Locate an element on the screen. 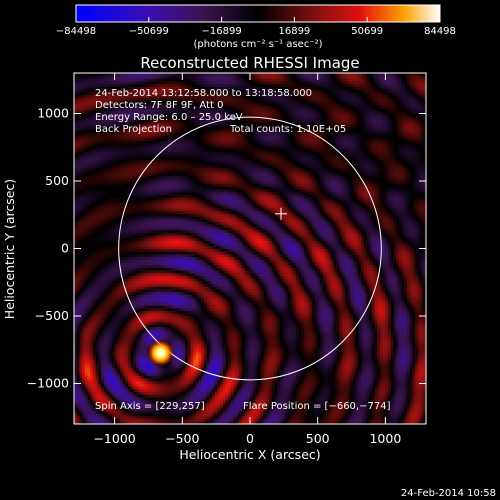  colorbar-tick-label: 50699 is located at coordinates (367, 31).